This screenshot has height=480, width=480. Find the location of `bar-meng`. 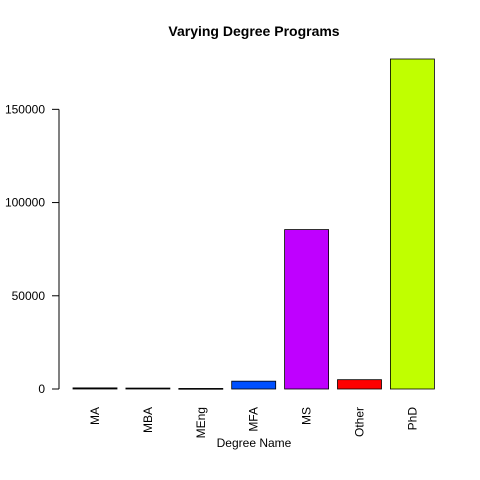

bar-meng is located at coordinates (201, 389).